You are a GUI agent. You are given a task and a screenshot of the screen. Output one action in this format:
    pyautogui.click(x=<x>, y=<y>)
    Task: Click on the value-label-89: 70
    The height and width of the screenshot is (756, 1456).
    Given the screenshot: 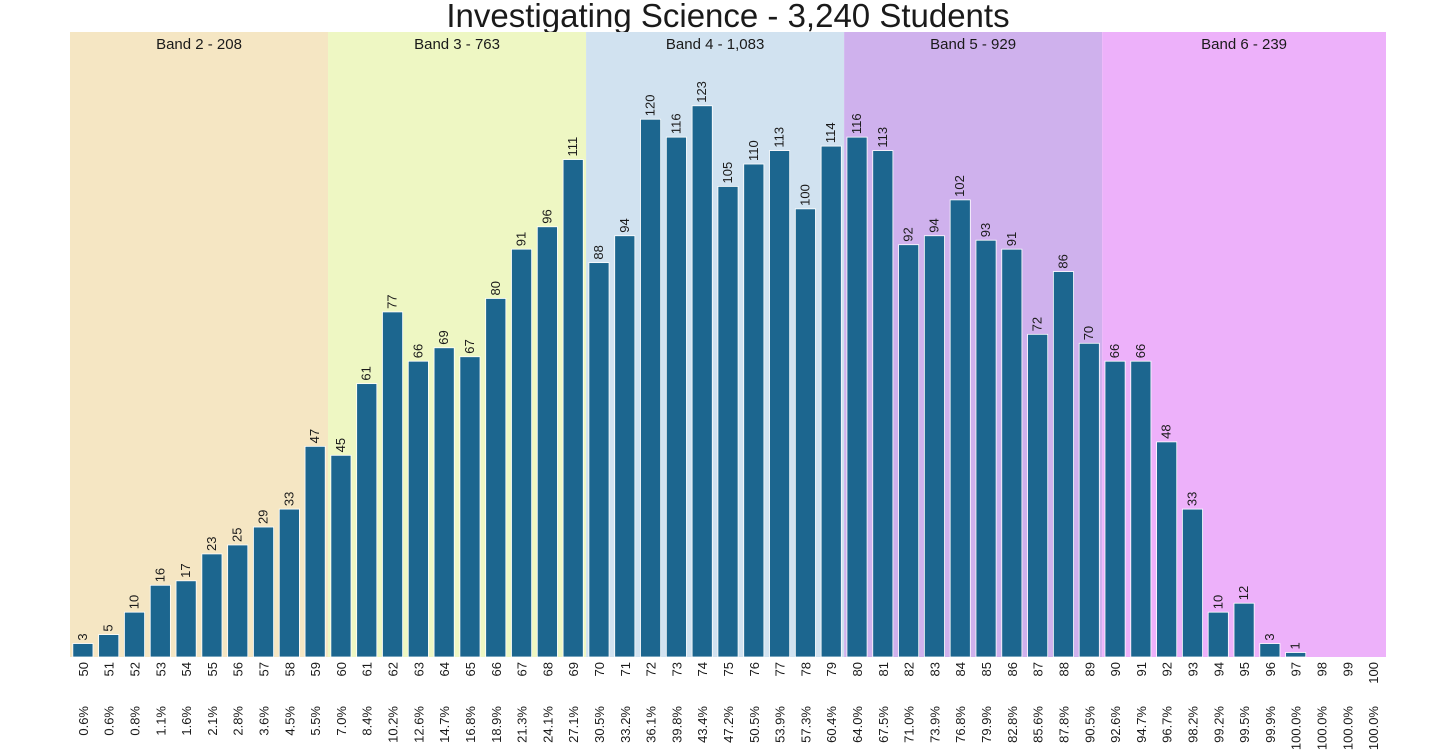 What is the action you would take?
    pyautogui.click(x=1088, y=333)
    